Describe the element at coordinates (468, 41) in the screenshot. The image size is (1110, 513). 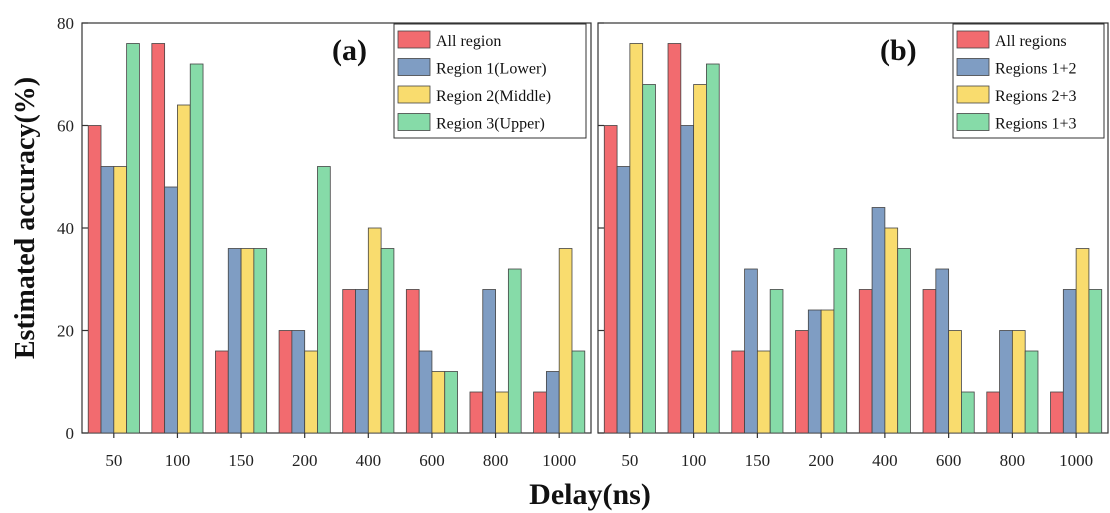
I see `legend-label: All region` at that location.